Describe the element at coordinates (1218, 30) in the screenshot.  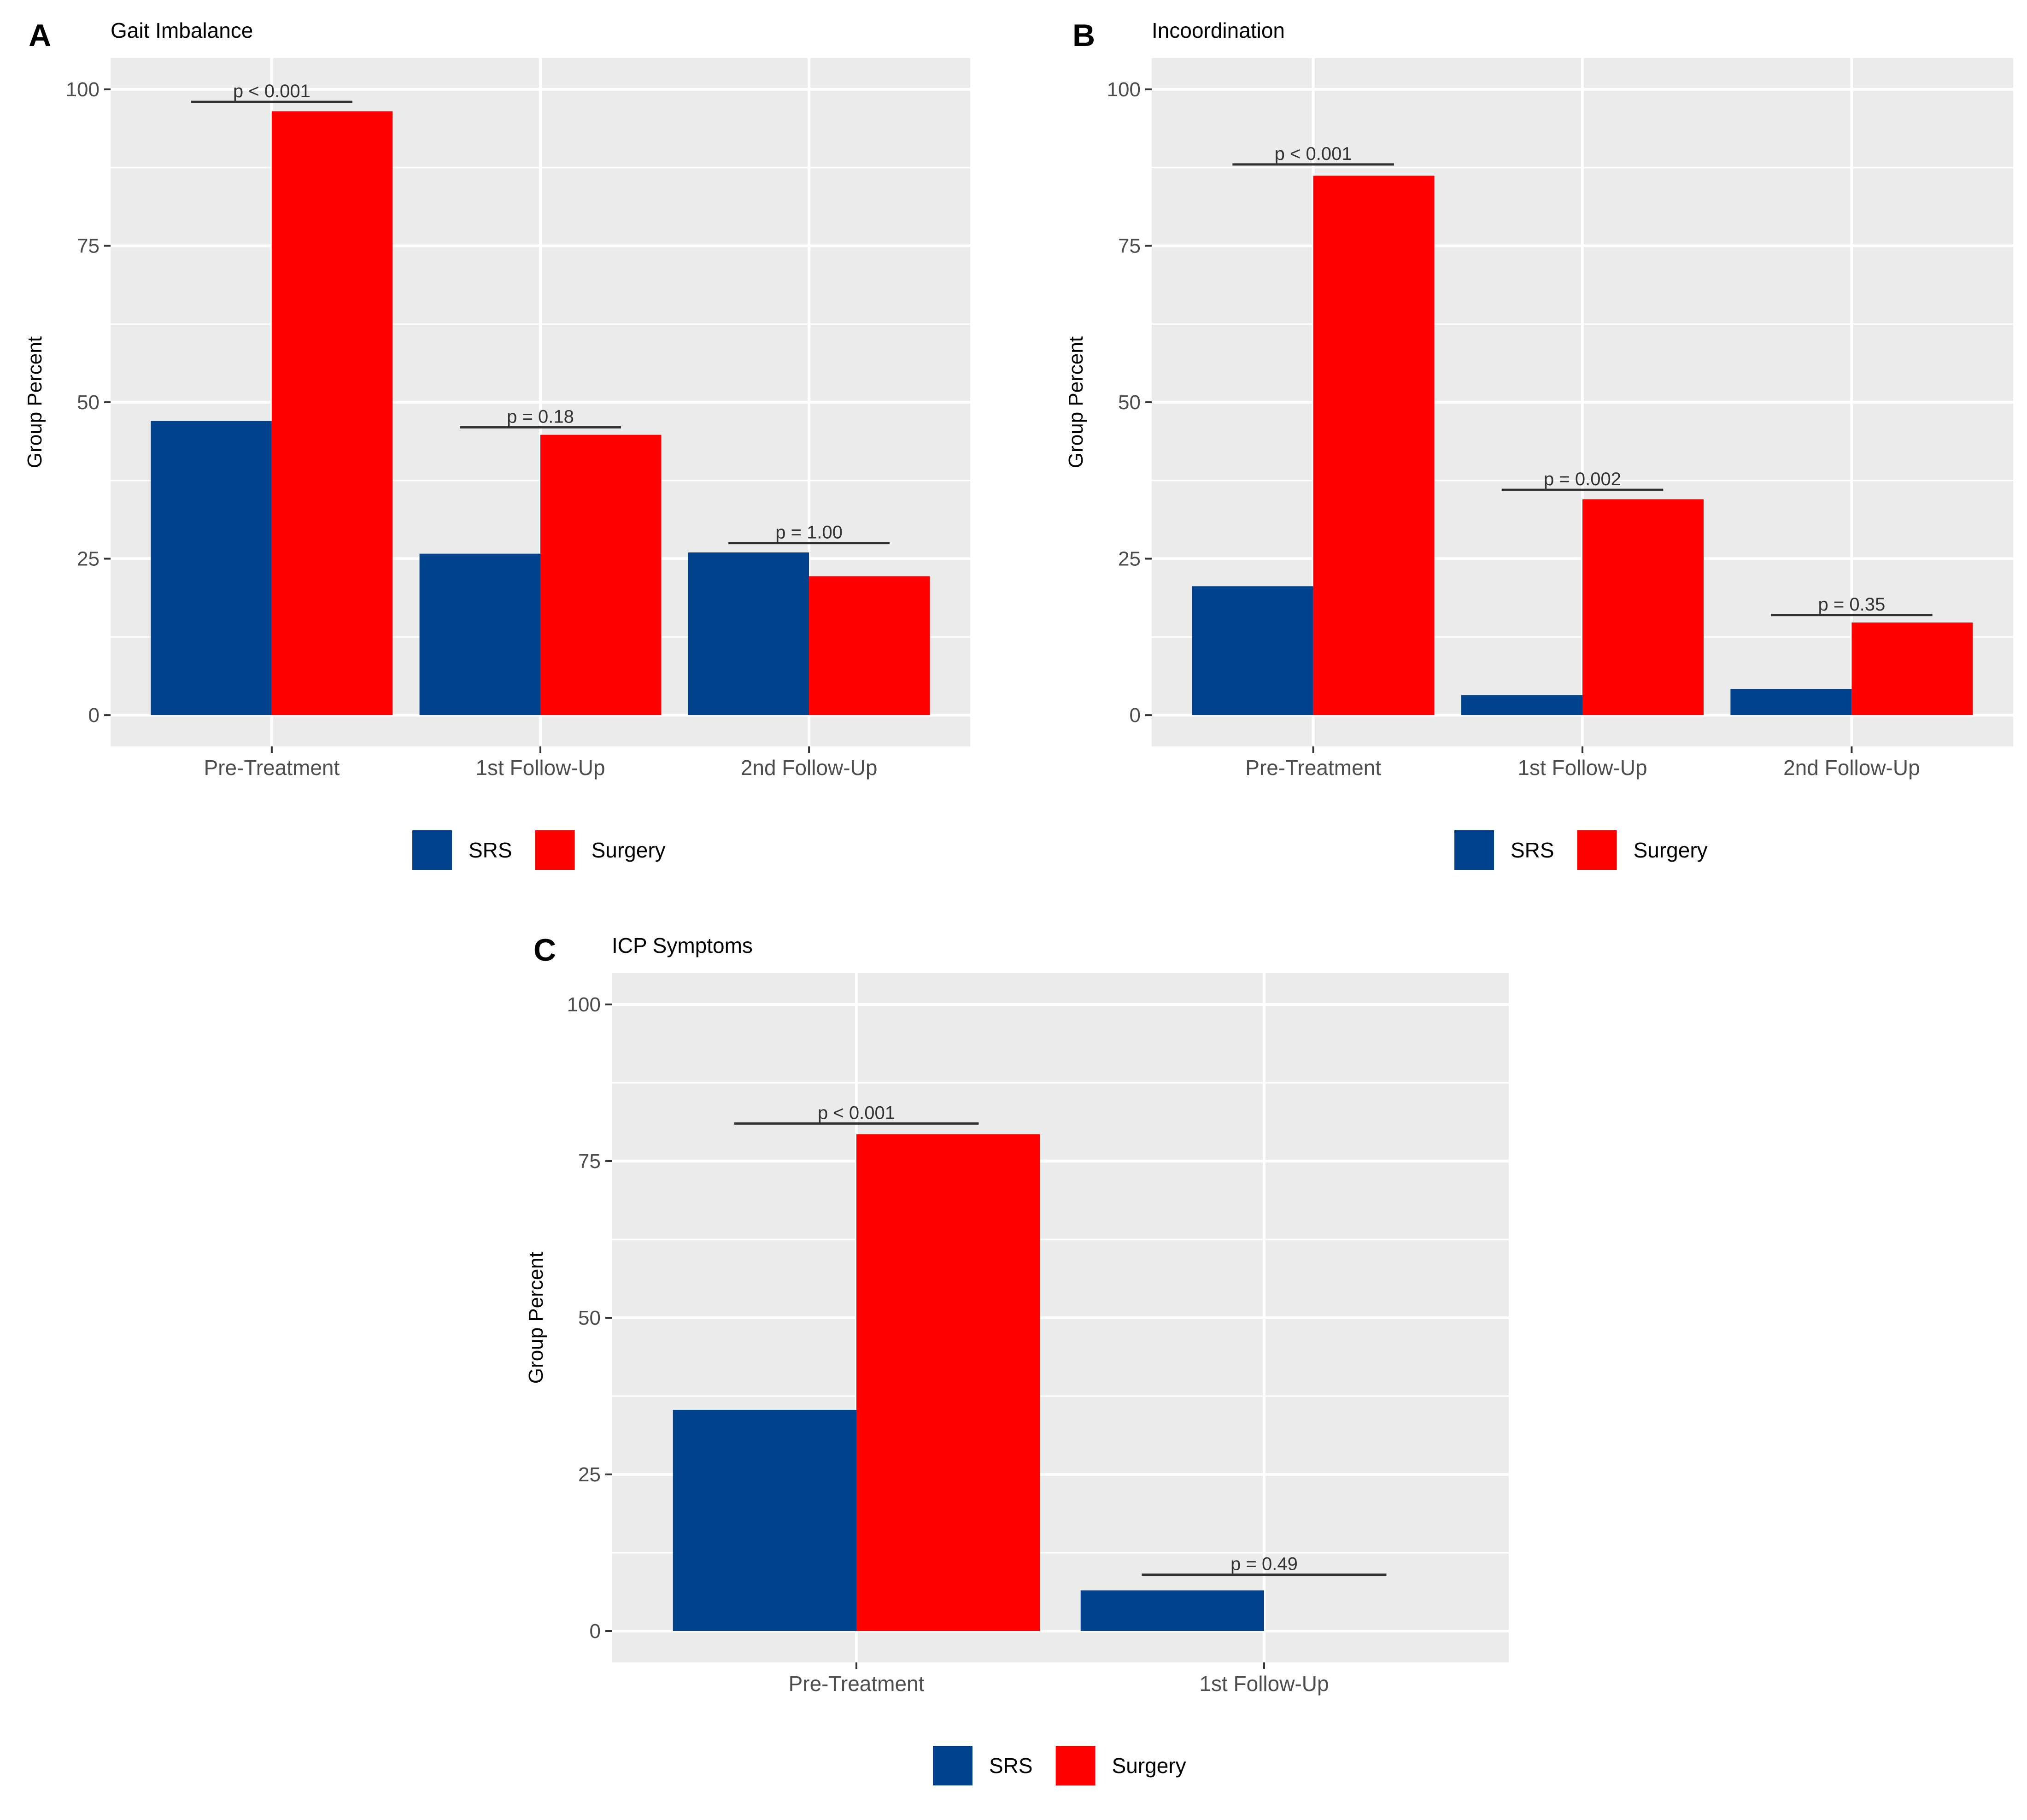
I see `panel-title-b: Incoordination` at that location.